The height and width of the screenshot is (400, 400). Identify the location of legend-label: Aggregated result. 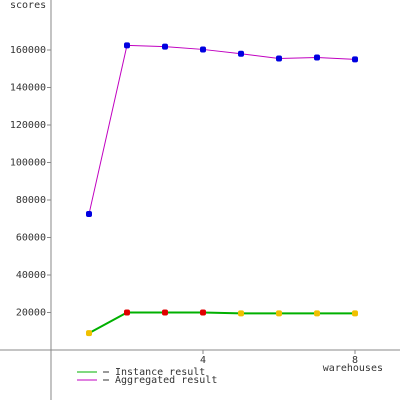
(166, 380).